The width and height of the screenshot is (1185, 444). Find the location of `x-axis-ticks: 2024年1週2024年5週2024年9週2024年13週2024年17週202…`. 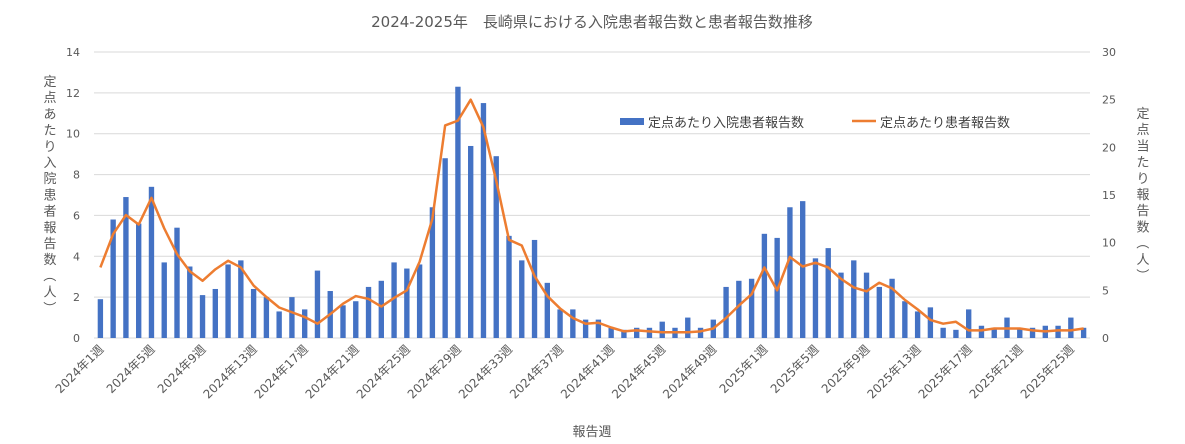

x-axis-ticks: 2024年1週2024年5週2024年9週2024年13週2024年17週202… is located at coordinates (565, 371).